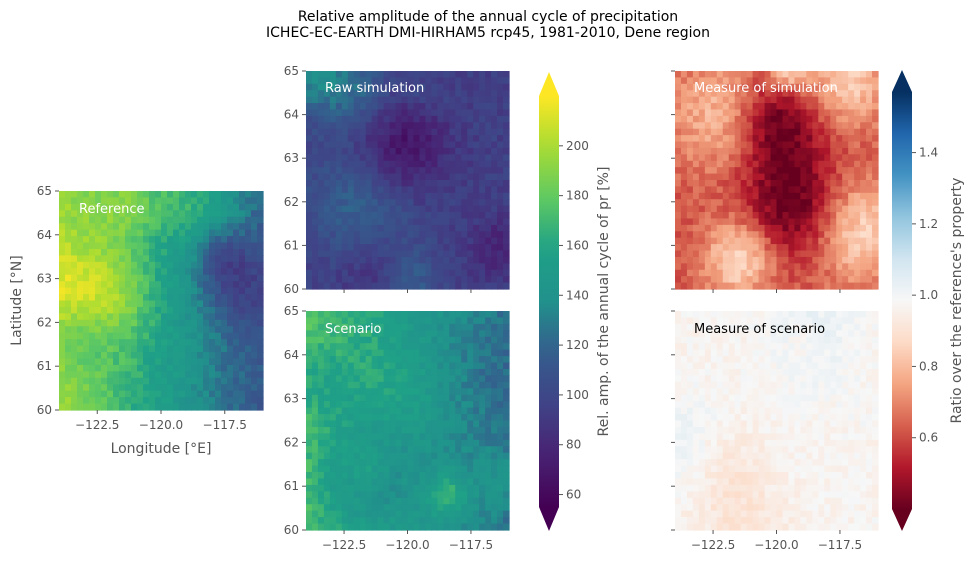 Image resolution: width=976 pixels, height=565 pixels. What do you see at coordinates (111, 209) in the screenshot?
I see `panel-label: Reference` at bounding box center [111, 209].